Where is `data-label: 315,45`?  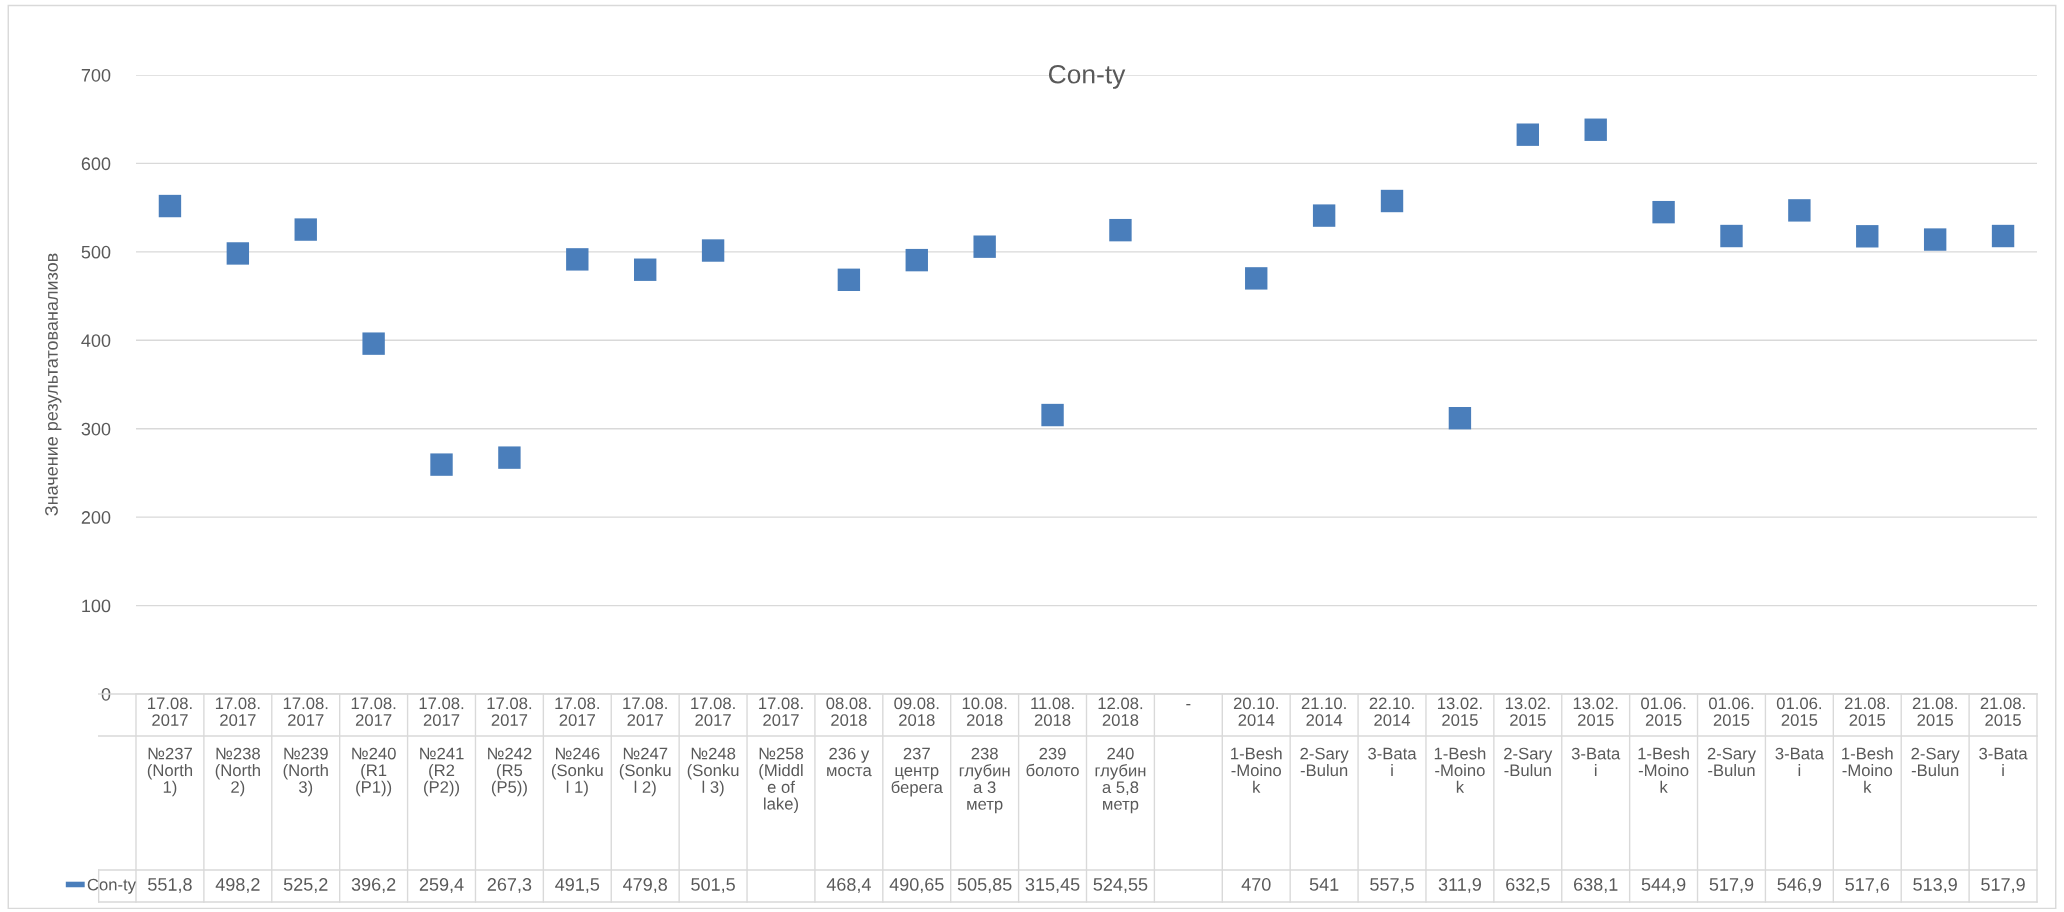 data-label: 315,45 is located at coordinates (1052, 885).